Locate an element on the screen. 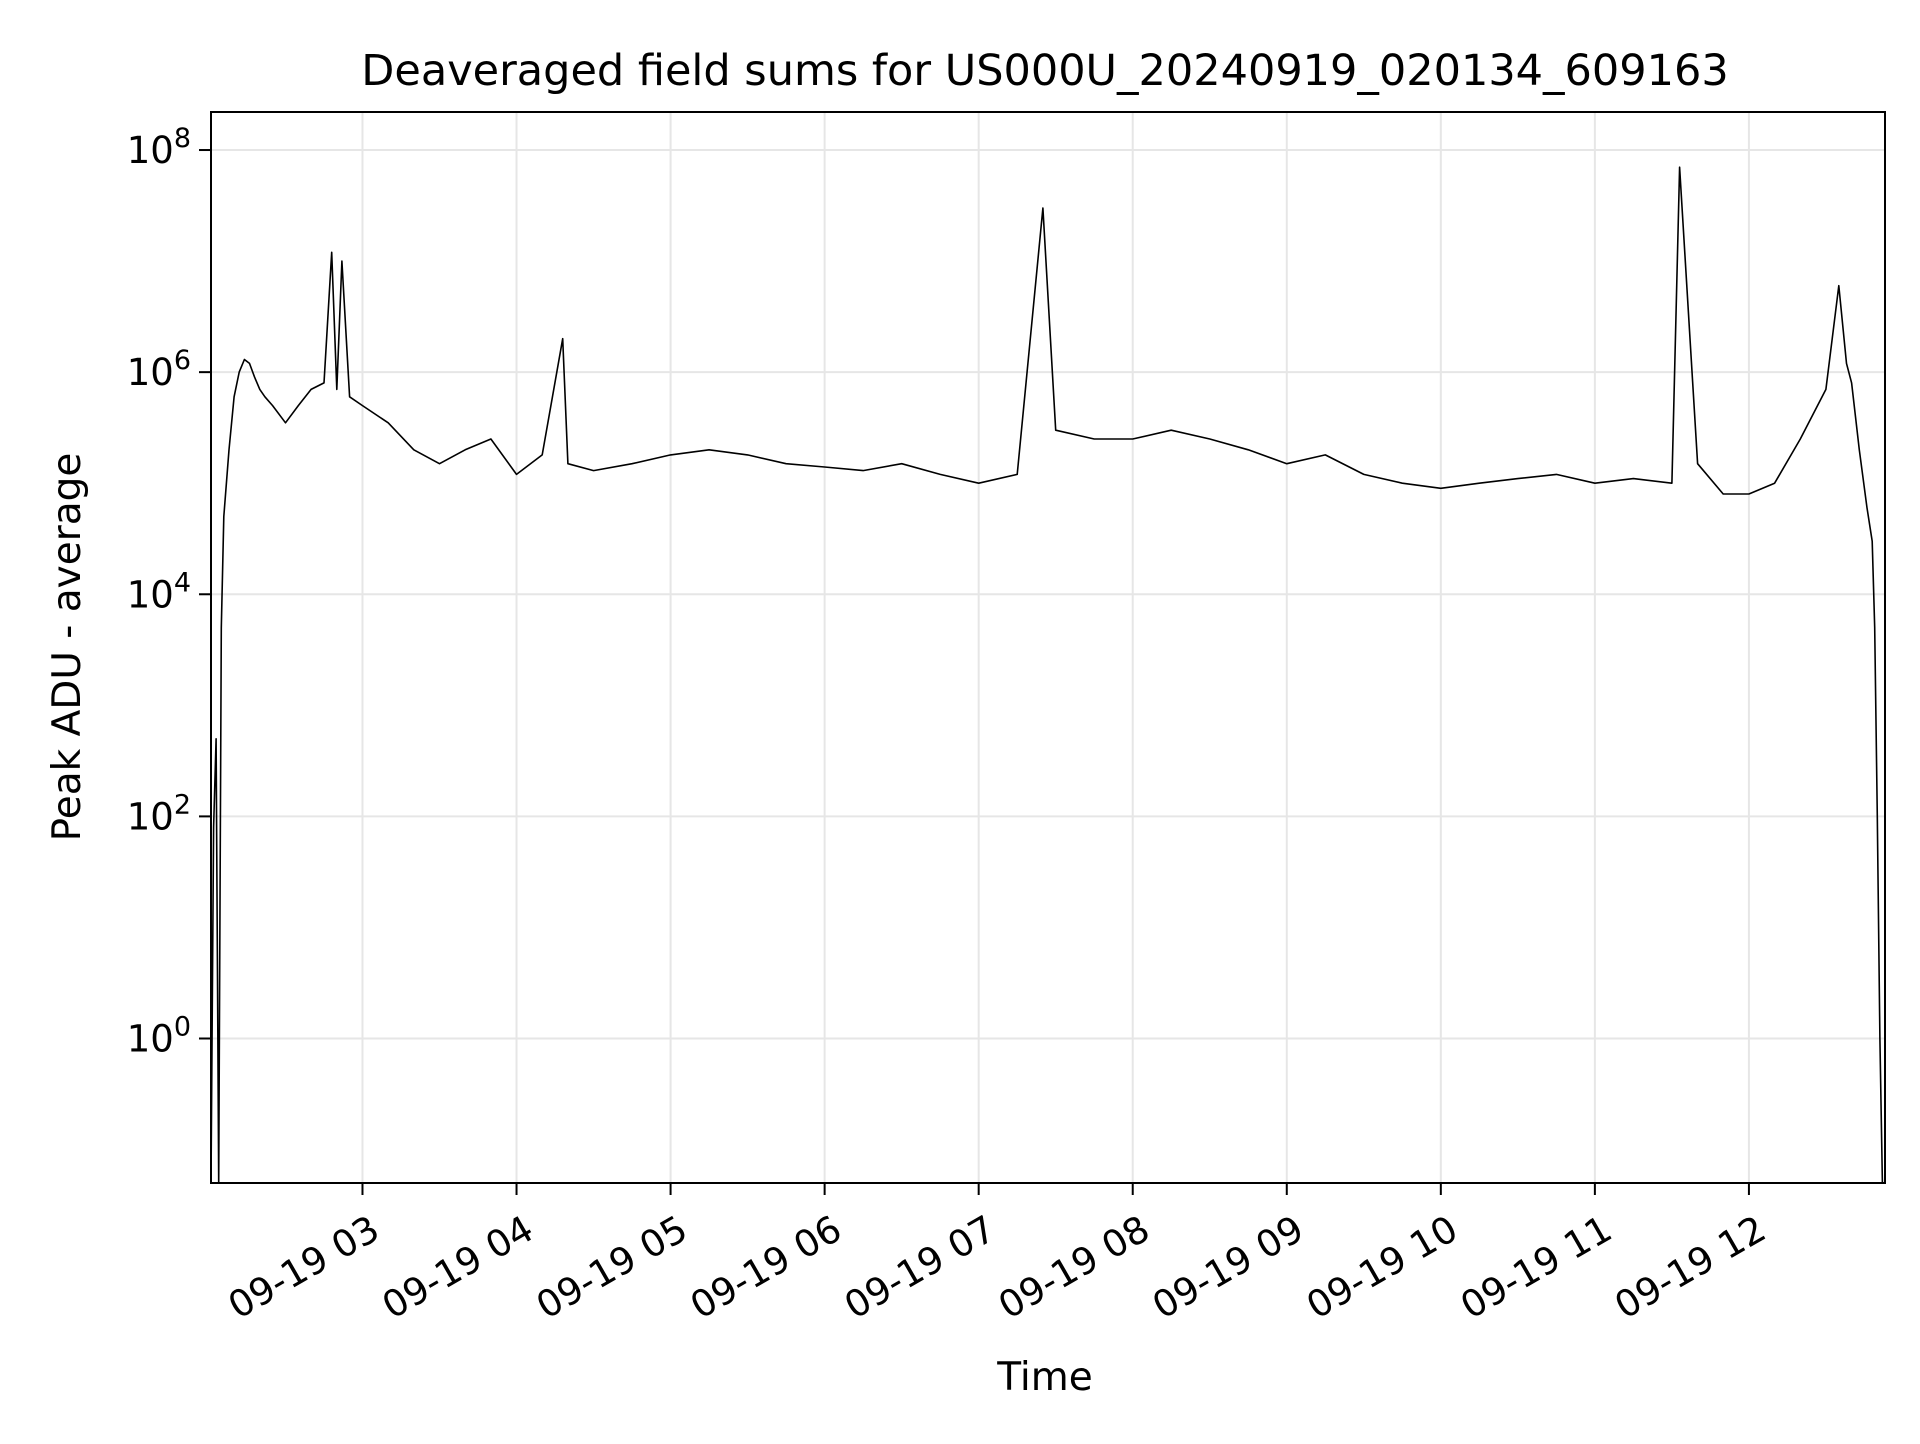 The image size is (1920, 1444). y-tick-exponent: 4 is located at coordinates (182, 582).